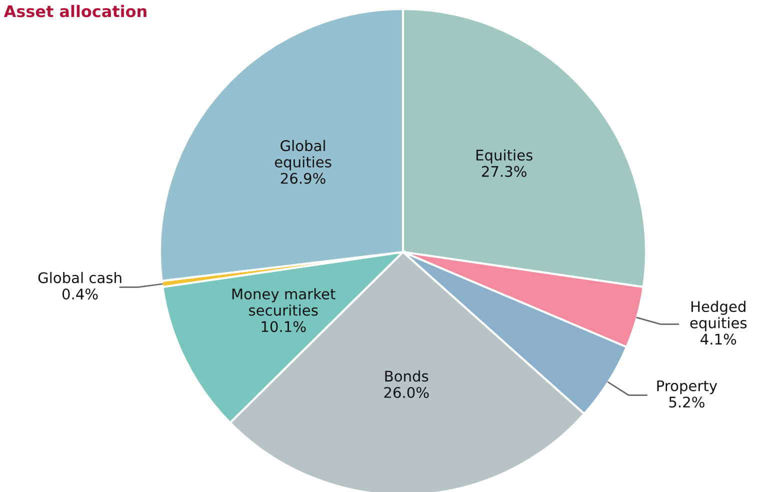  What do you see at coordinates (80, 294) in the screenshot?
I see `data-label: 0.4%` at bounding box center [80, 294].